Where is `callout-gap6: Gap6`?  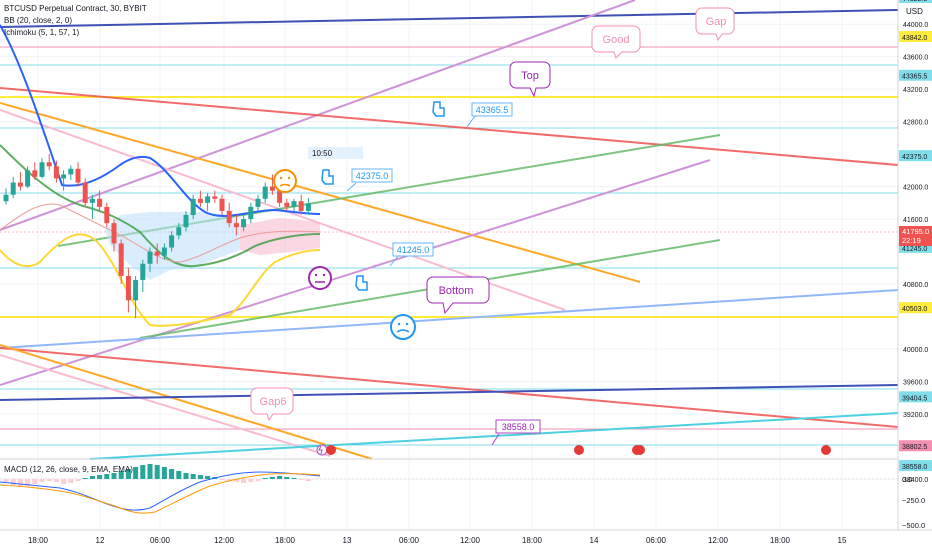
callout-gap6: Gap6 is located at coordinates (272, 404).